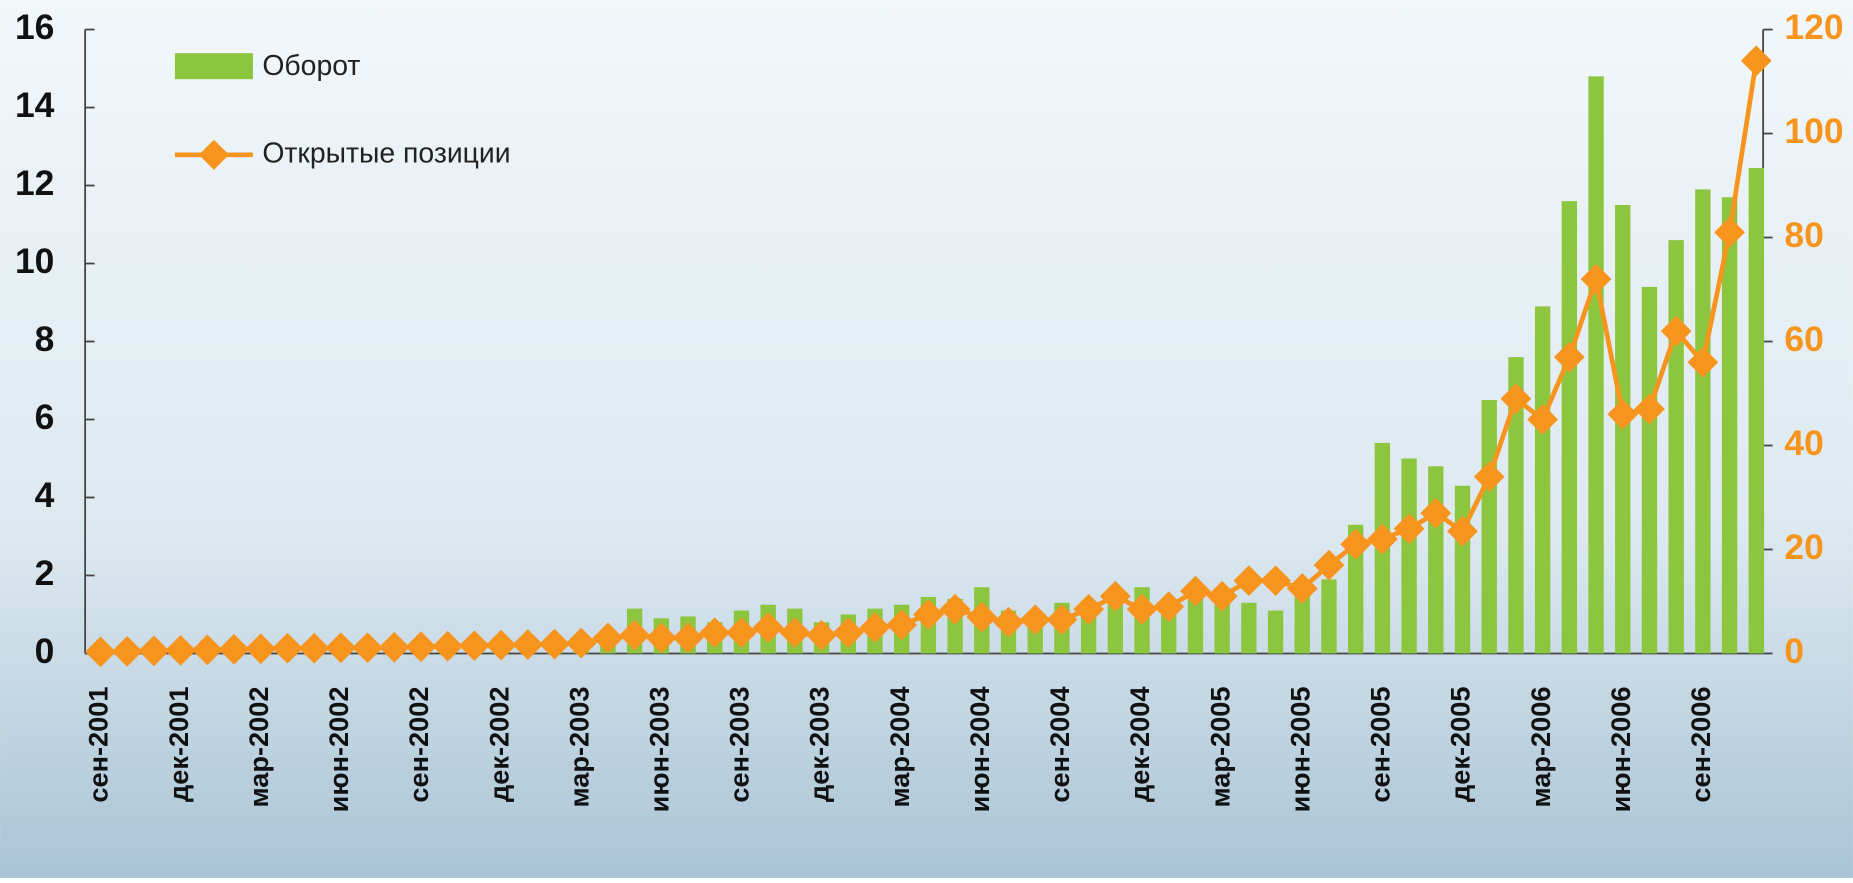 This screenshot has width=1853, height=883. Describe the element at coordinates (45, 651) in the screenshot. I see `y-tick-label: 0` at that location.